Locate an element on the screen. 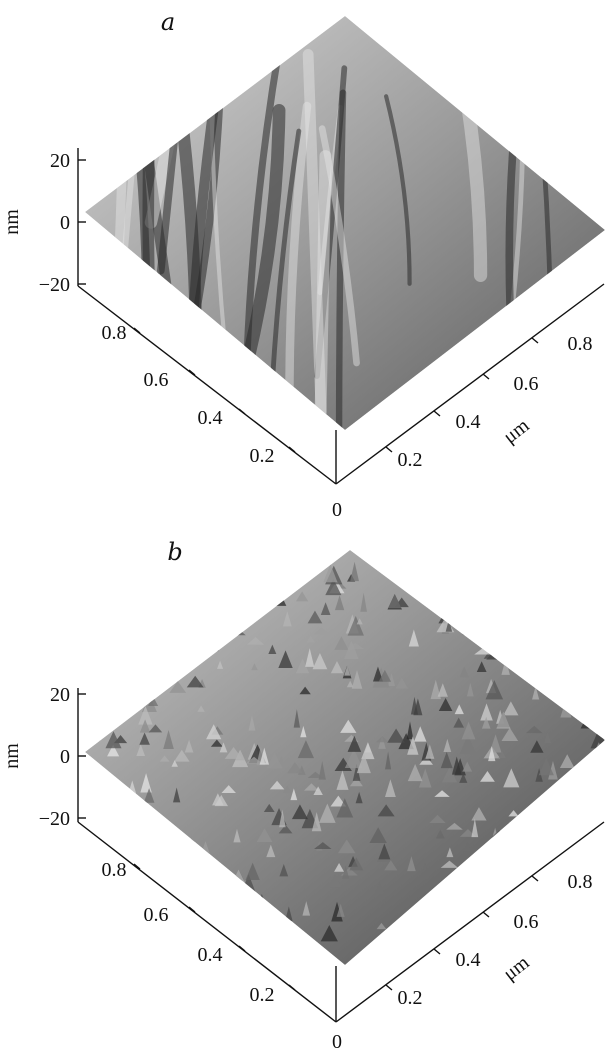 The width and height of the screenshot is (605, 1053). z-tick-label: −20 is located at coordinates (54, 285).